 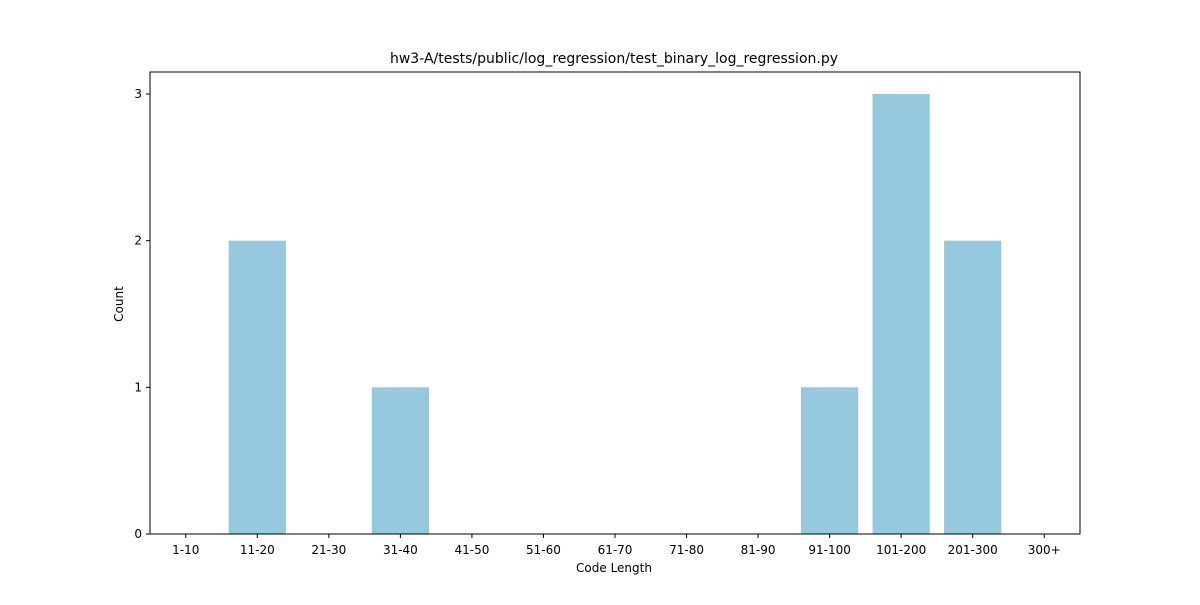 I want to click on x-tick-label: 1-10, so click(x=185, y=550).